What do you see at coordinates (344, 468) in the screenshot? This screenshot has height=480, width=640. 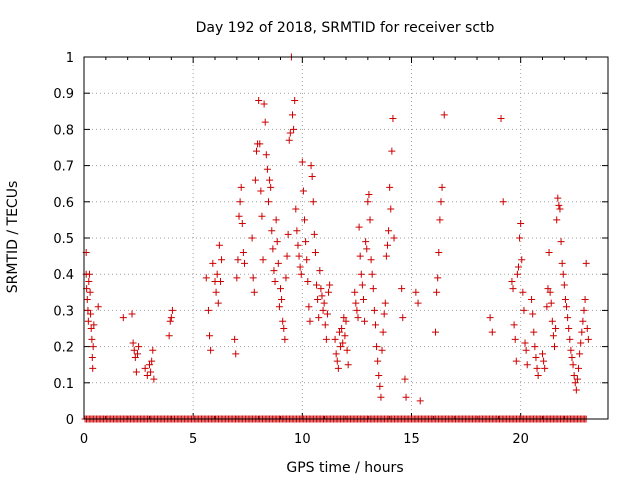 I see `x-axis-title: GPS time / hours` at bounding box center [344, 468].